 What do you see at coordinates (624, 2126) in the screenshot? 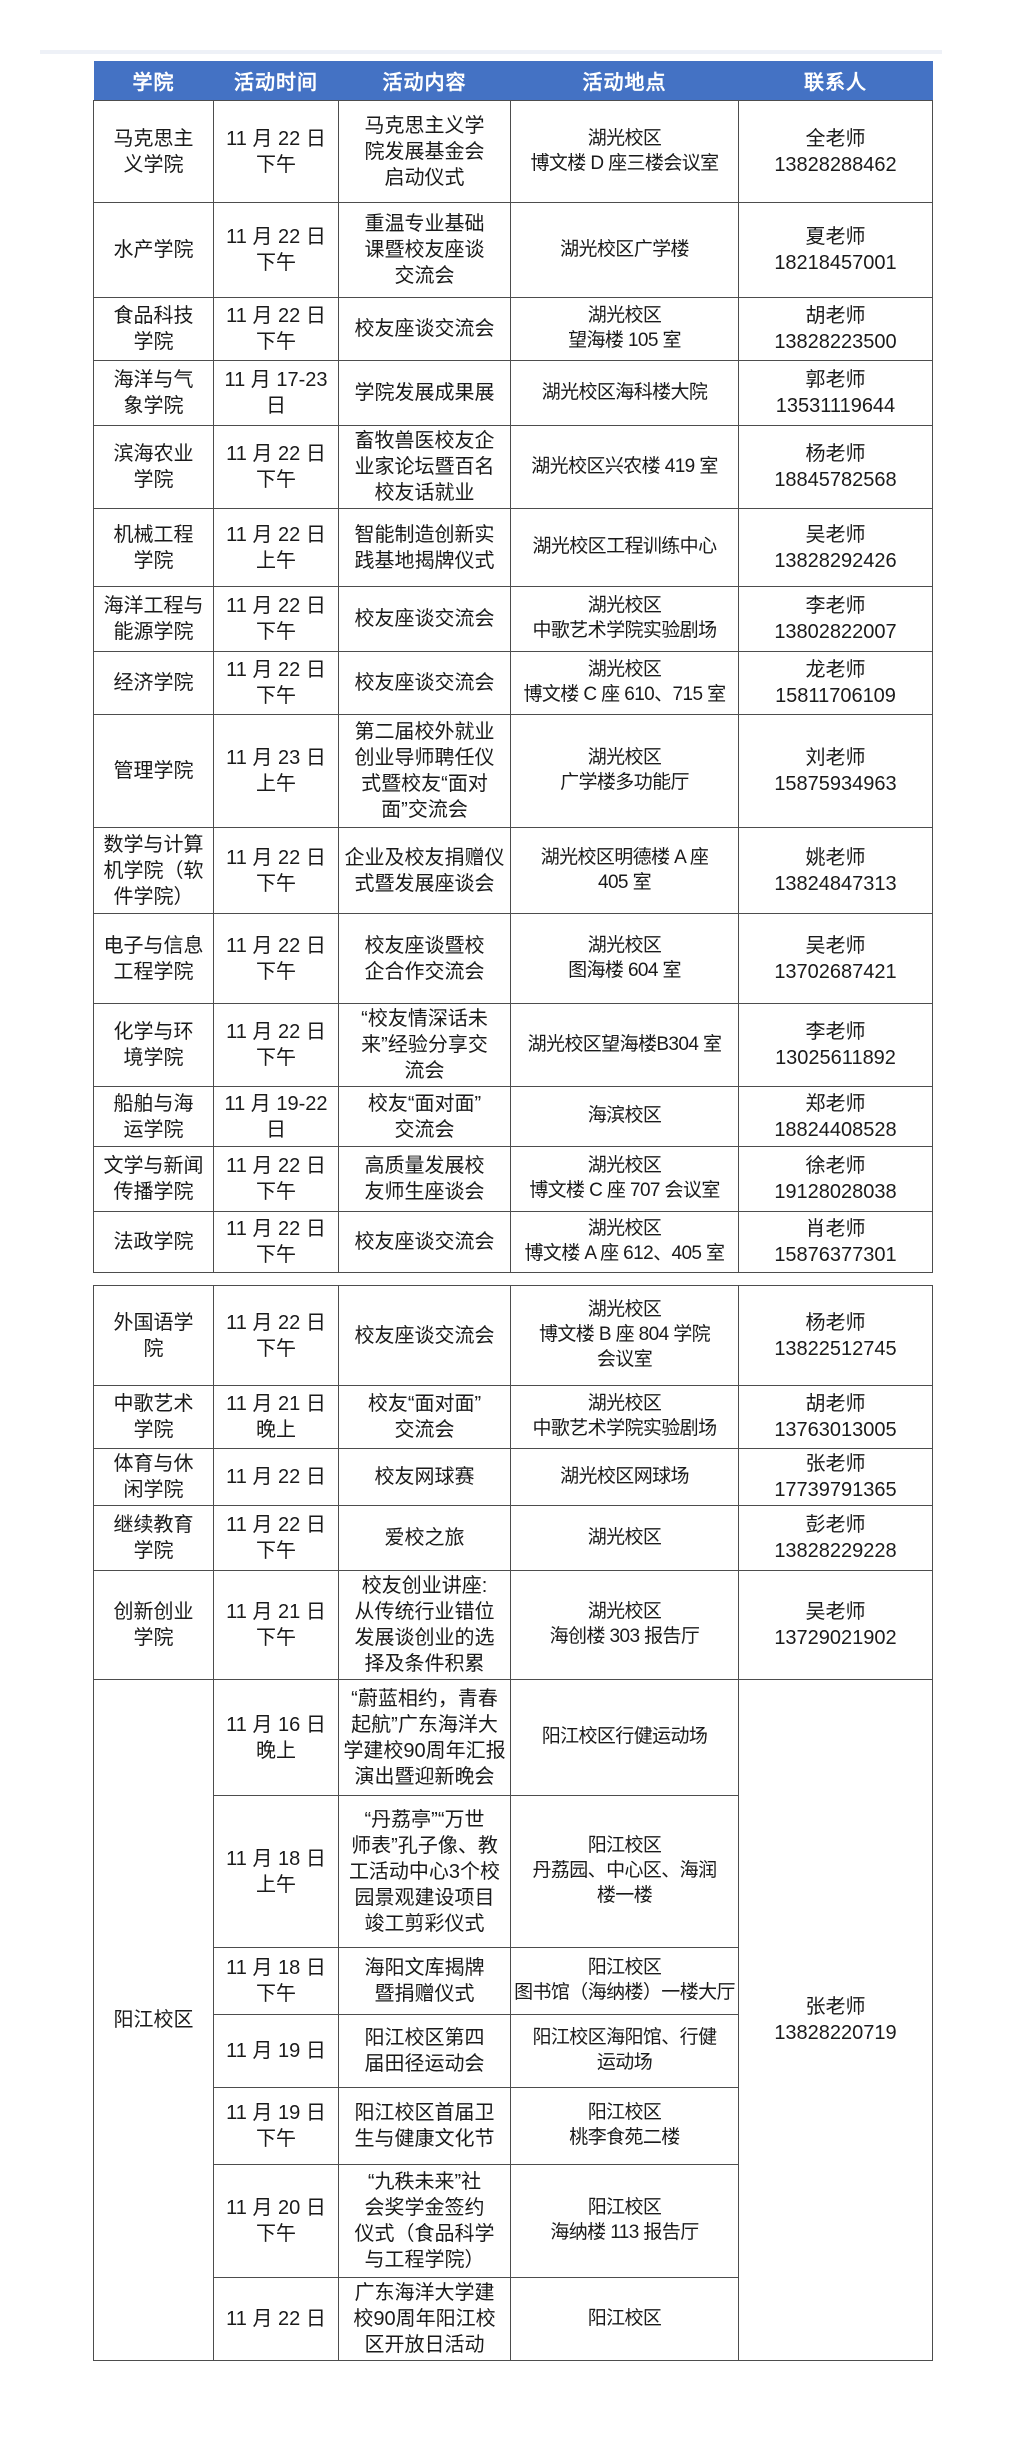
I see `location-cell: 阳江校区 桃李食苑二楼` at bounding box center [624, 2126].